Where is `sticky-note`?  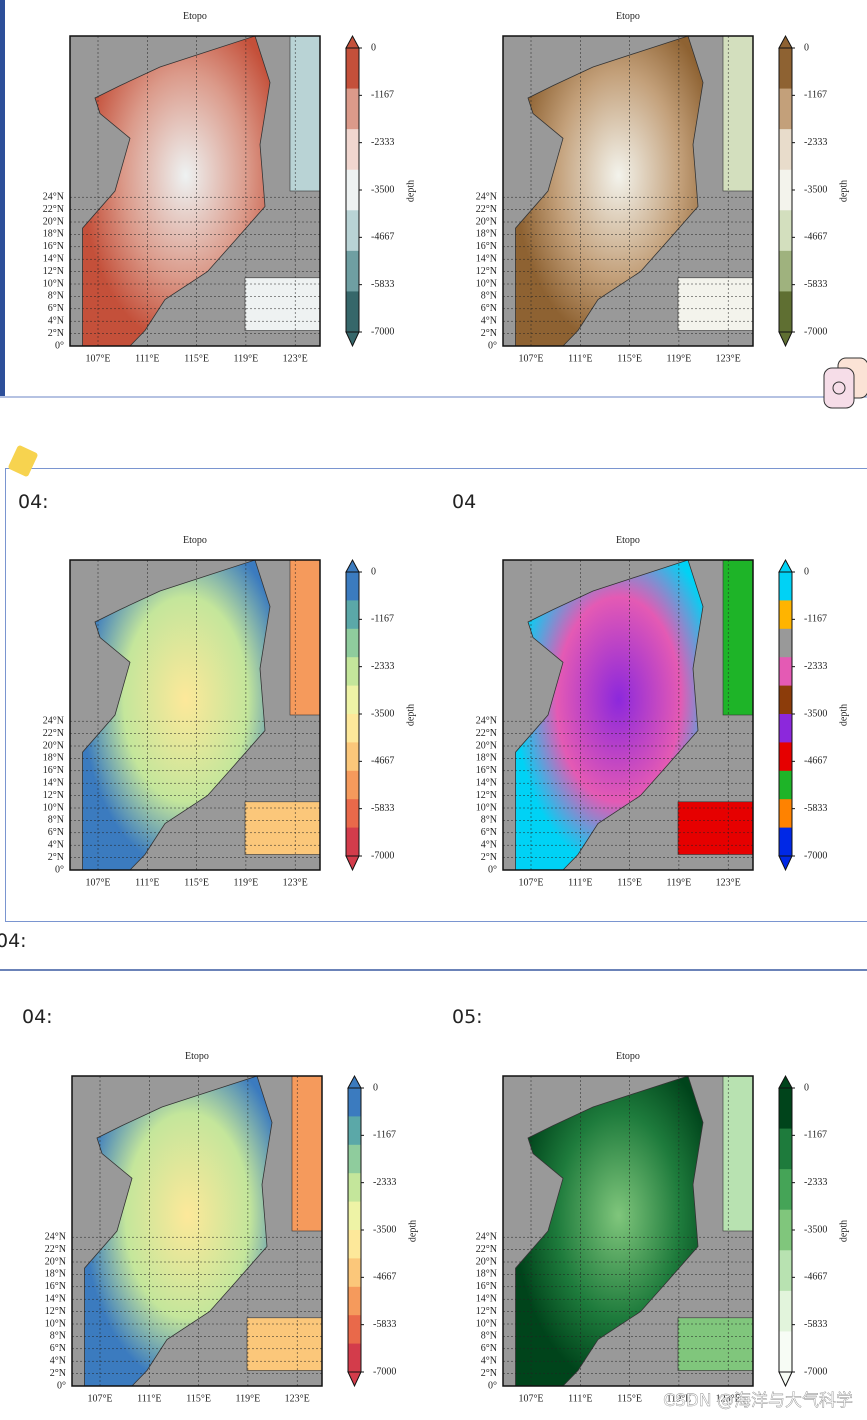 sticky-note is located at coordinates (23, 461).